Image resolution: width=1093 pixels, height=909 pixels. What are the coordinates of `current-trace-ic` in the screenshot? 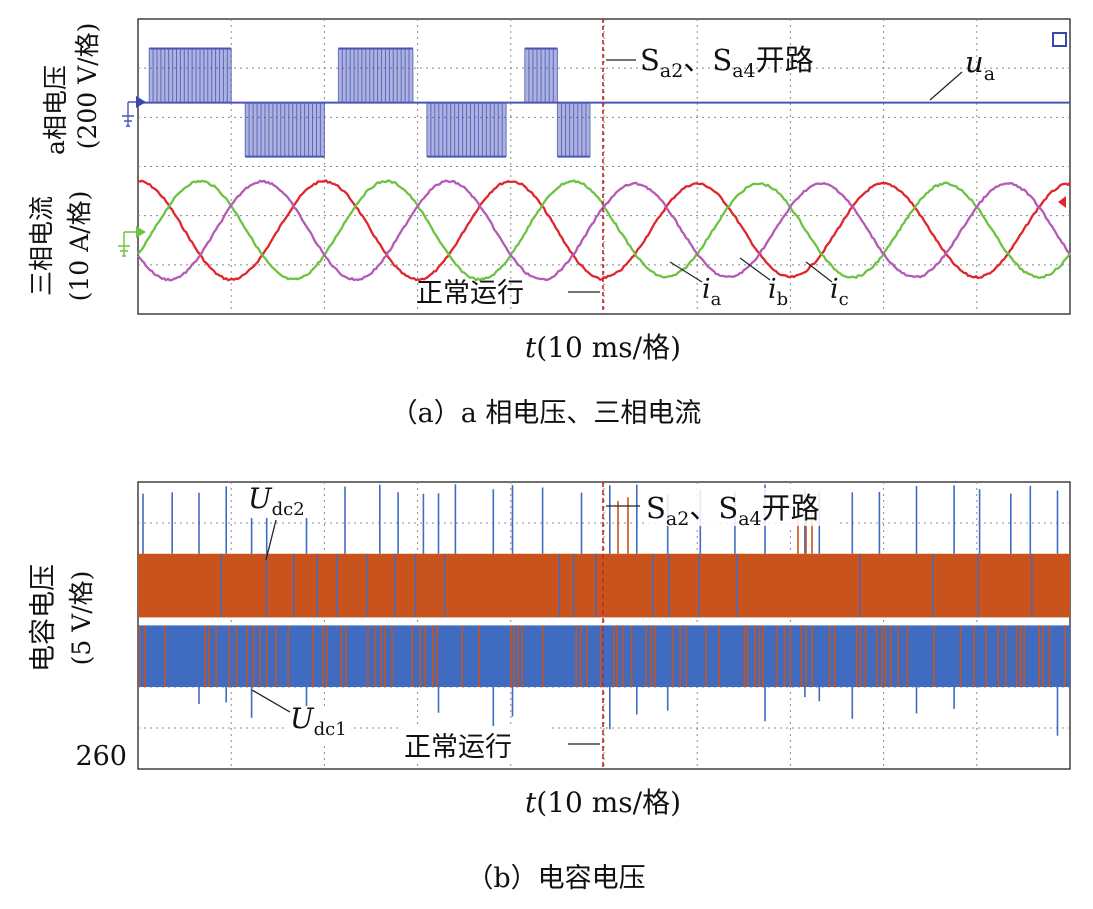 It's located at (604, 230).